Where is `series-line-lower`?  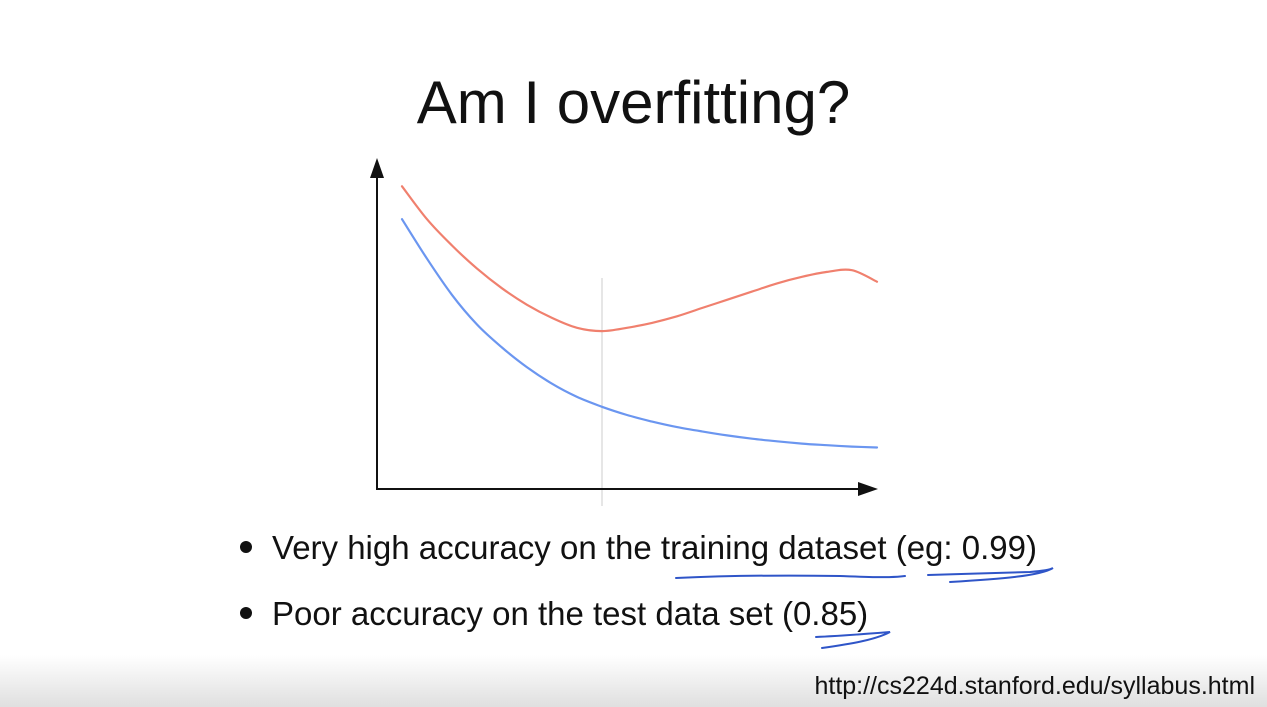 series-line-lower is located at coordinates (639, 333).